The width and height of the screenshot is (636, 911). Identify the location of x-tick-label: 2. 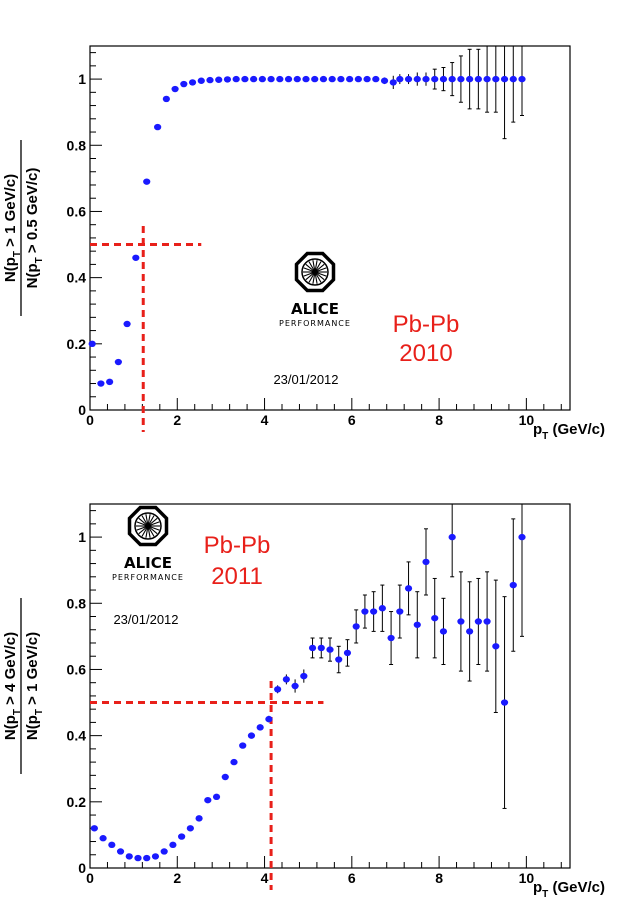
(177, 420).